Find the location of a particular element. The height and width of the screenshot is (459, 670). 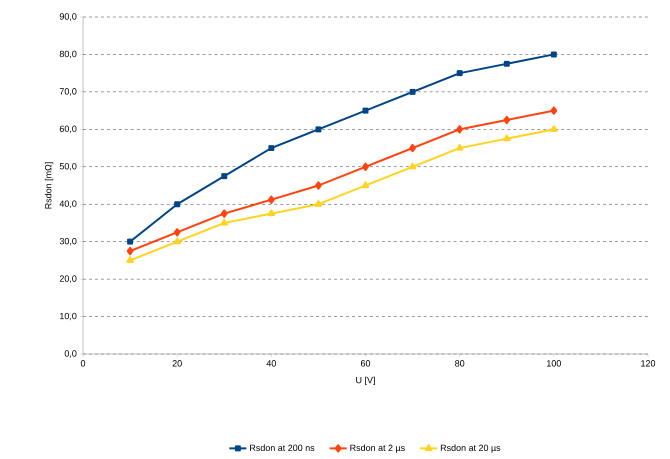

legend-label: Rsdon at 2 µs is located at coordinates (377, 448).